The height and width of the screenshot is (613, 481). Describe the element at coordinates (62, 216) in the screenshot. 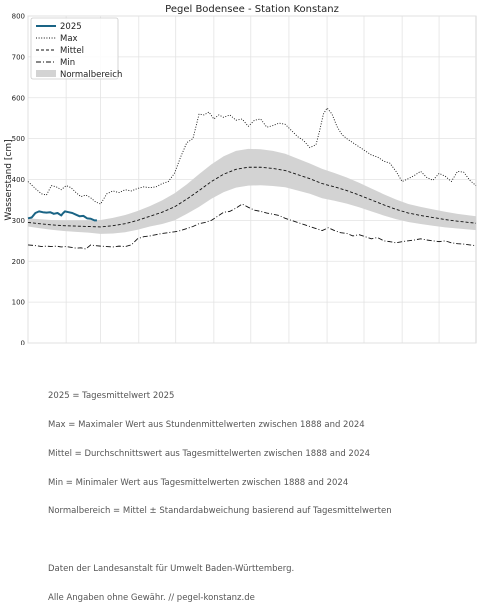

I see `series-2025-line` at that location.